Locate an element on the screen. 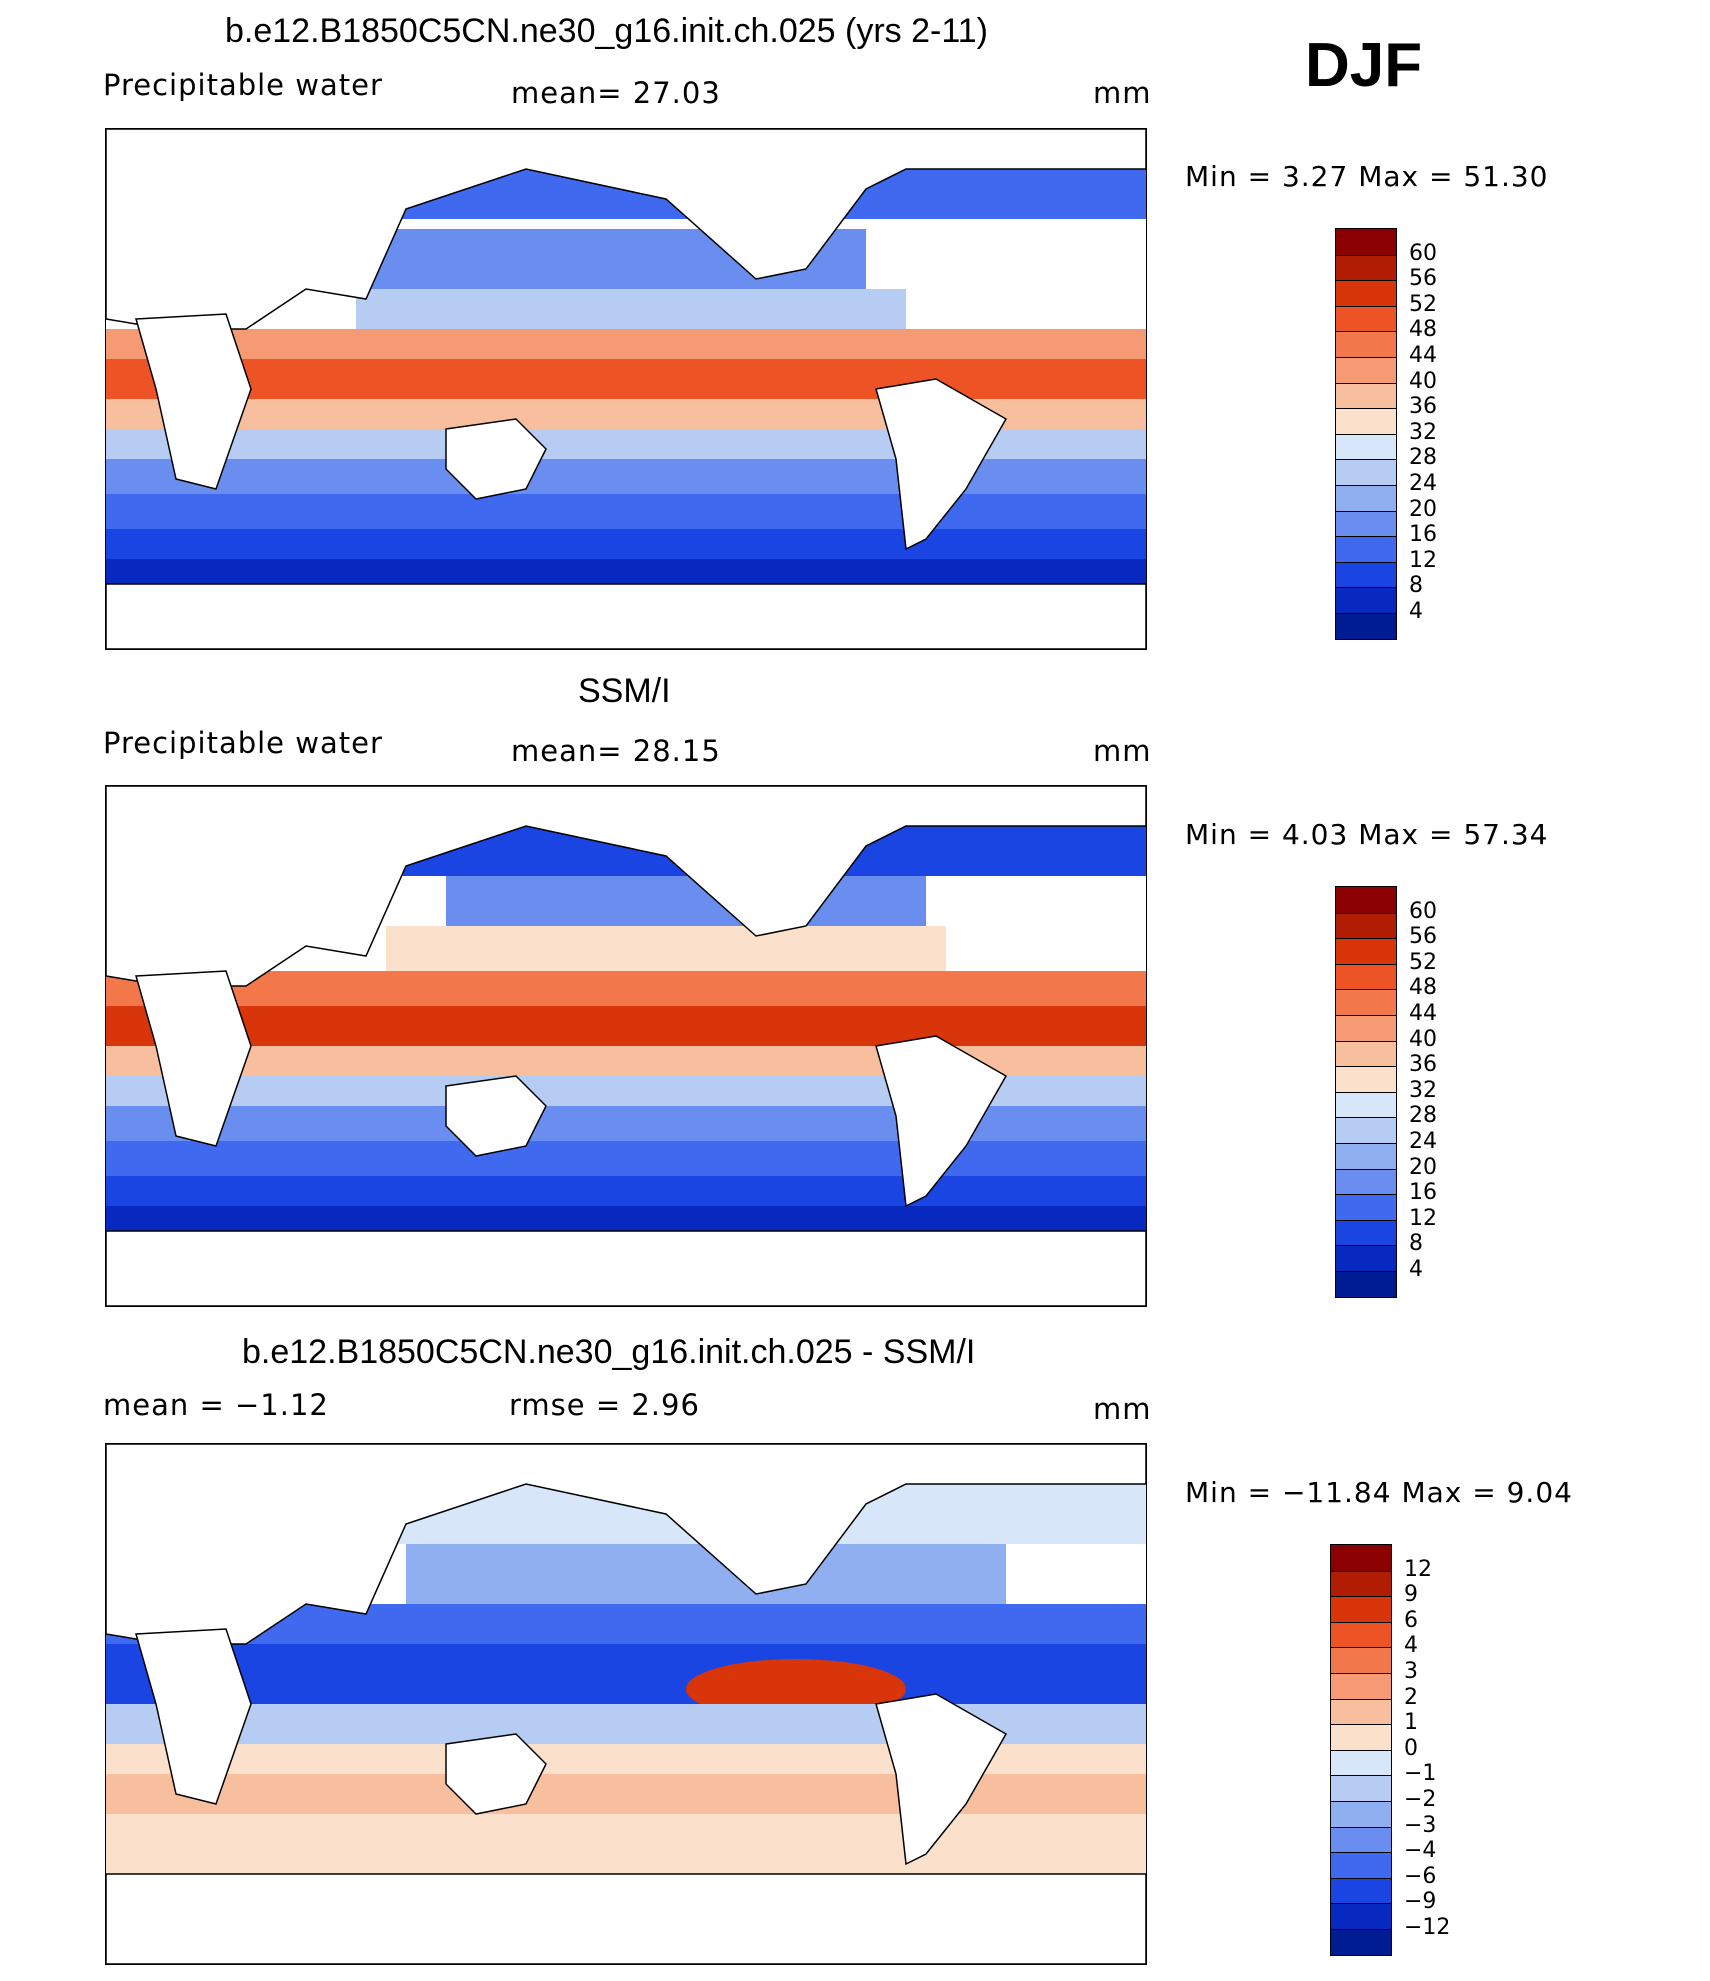  panel-1-variable-label: Precipitable water is located at coordinates (243, 85).